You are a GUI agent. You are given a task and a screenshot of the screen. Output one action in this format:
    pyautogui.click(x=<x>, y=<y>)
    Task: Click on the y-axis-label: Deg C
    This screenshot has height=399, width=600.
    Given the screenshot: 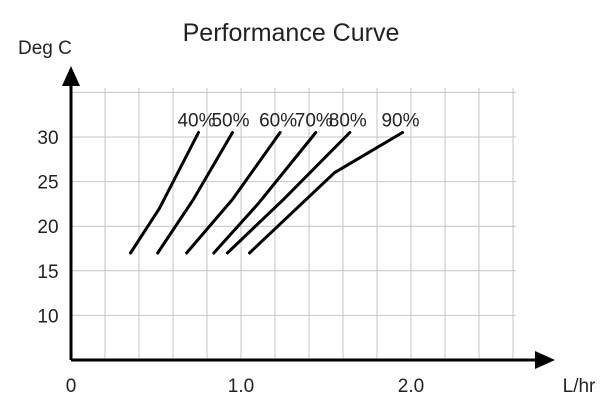 What is the action you would take?
    pyautogui.click(x=45, y=48)
    